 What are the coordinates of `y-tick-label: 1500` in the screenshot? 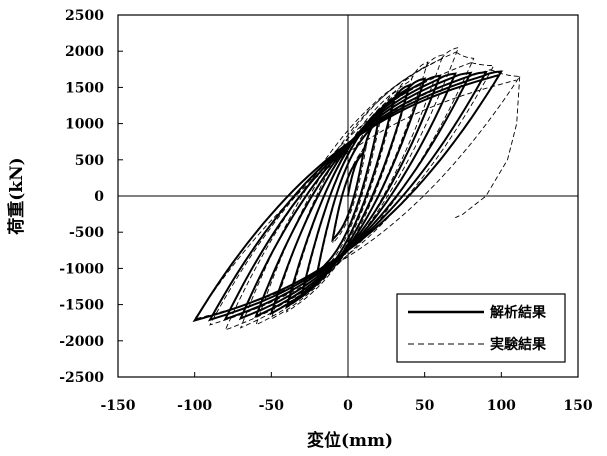 It's located at (84, 88).